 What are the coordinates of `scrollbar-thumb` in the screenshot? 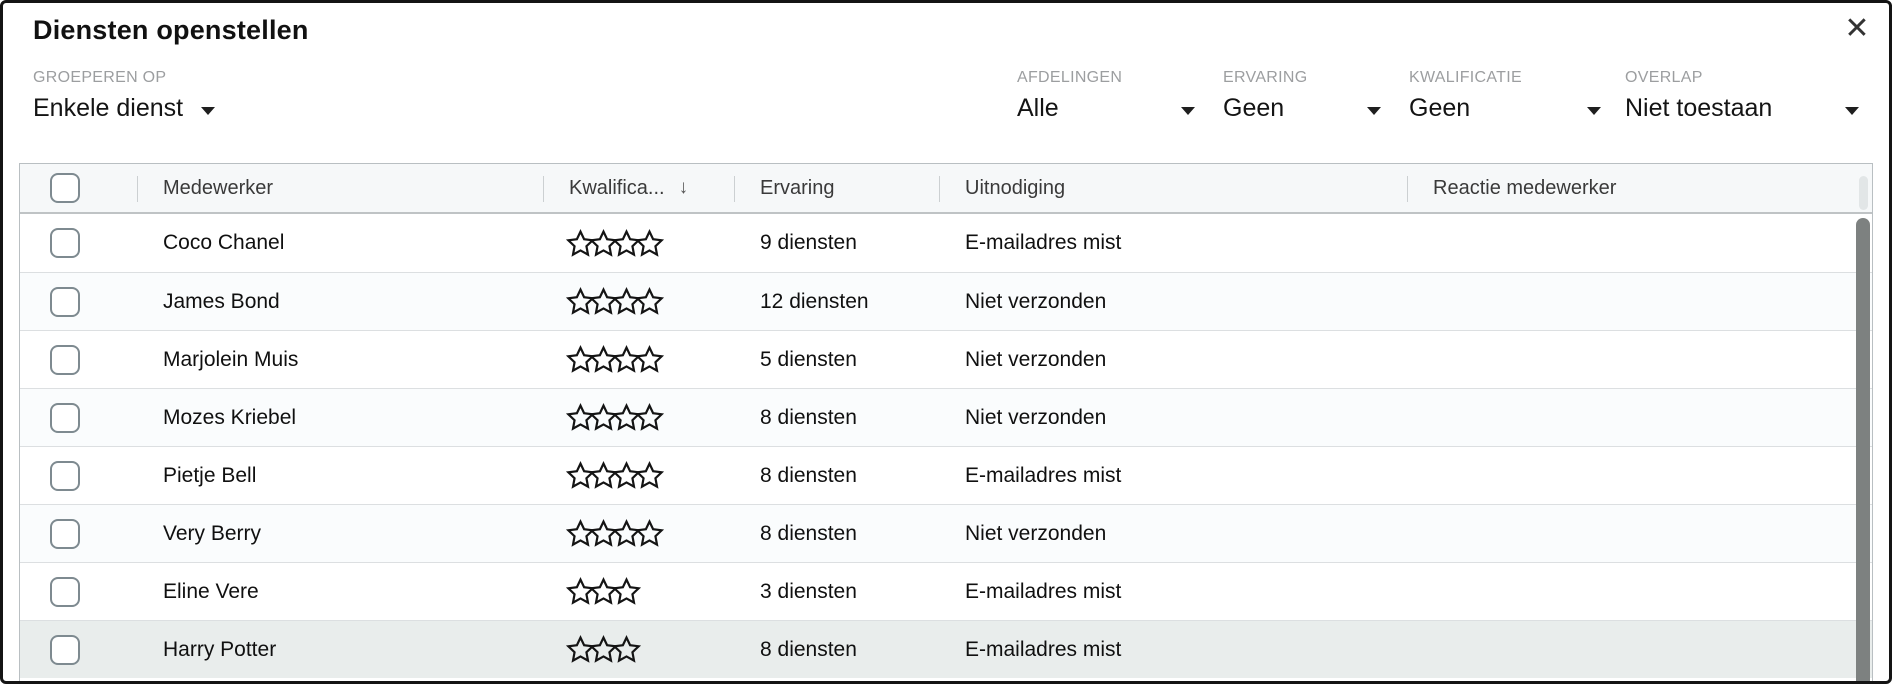 It's located at (1863, 449).